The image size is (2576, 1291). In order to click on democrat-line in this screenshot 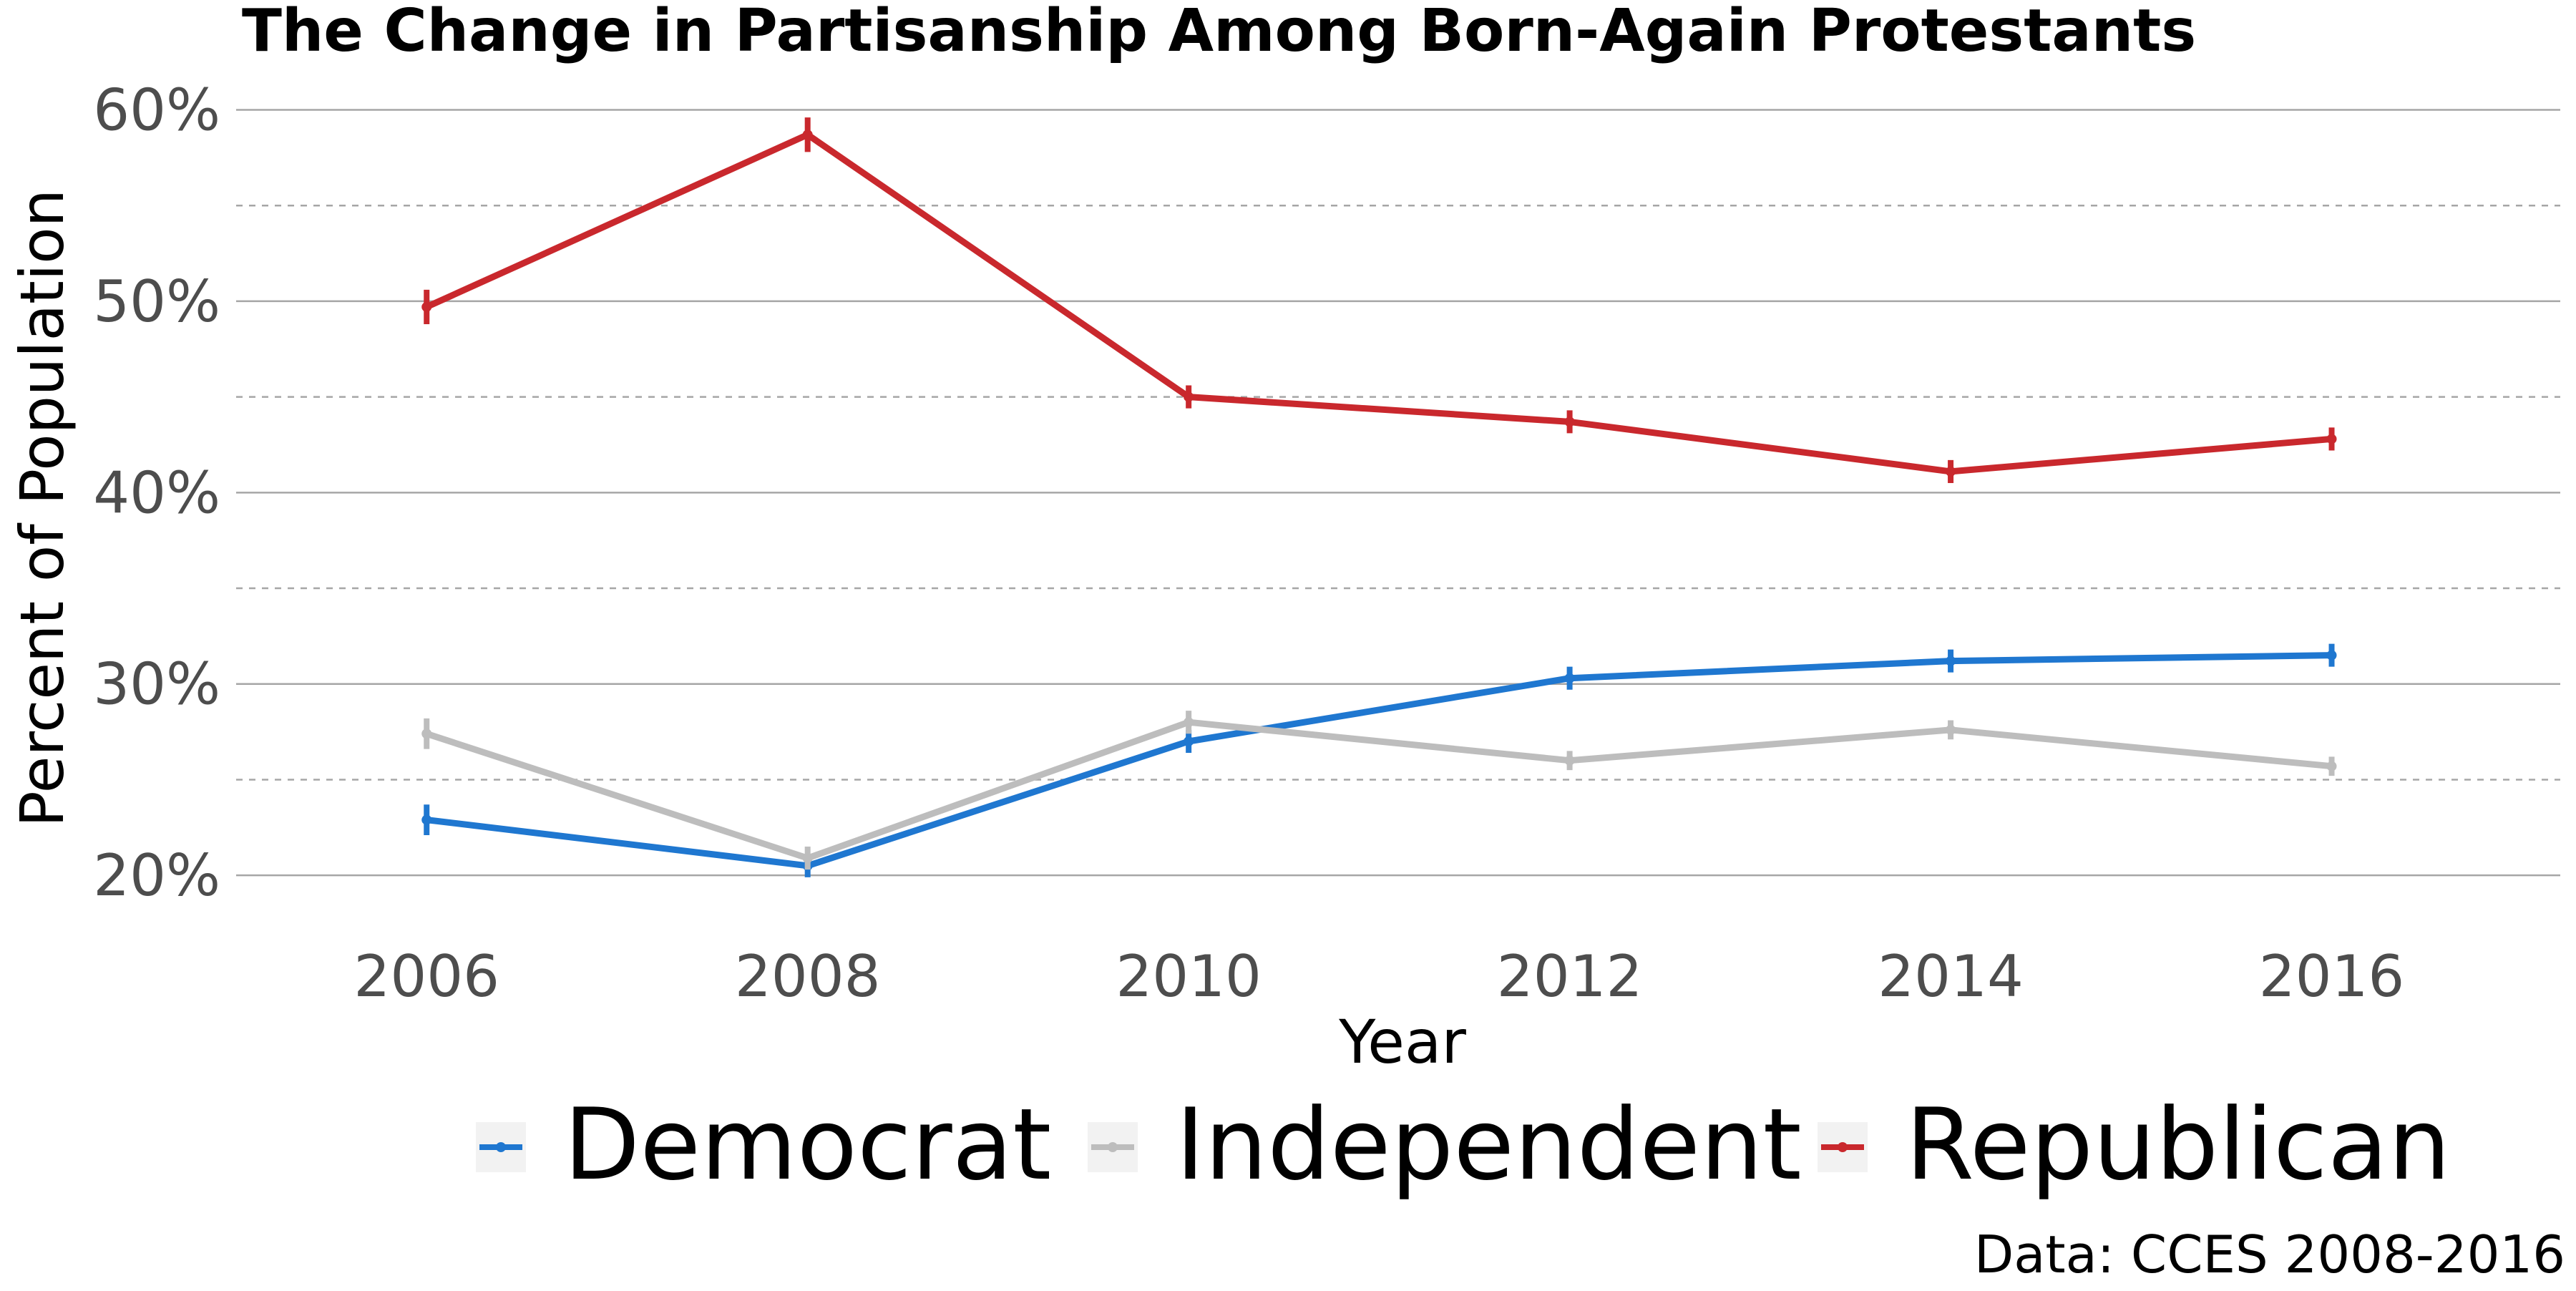, I will do `click(1379, 760)`.